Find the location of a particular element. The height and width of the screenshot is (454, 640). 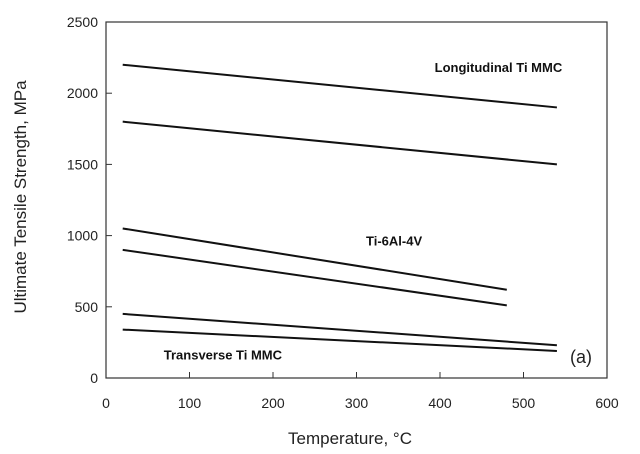

annotation-1: Longitudinal Ti MMC is located at coordinates (499, 67).